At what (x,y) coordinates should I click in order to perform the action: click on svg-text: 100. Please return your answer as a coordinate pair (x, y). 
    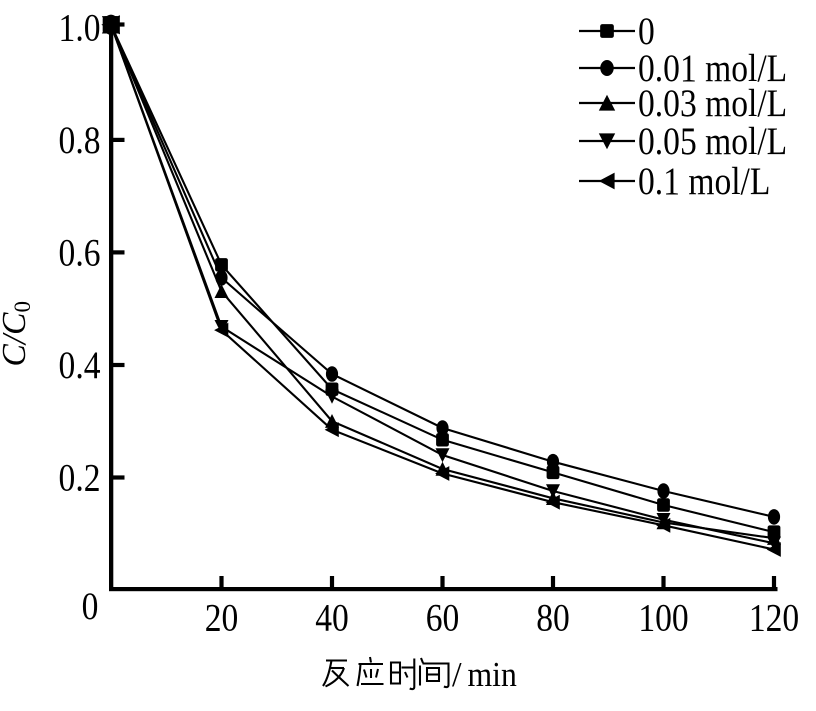
    Looking at the image, I should click on (663, 617).